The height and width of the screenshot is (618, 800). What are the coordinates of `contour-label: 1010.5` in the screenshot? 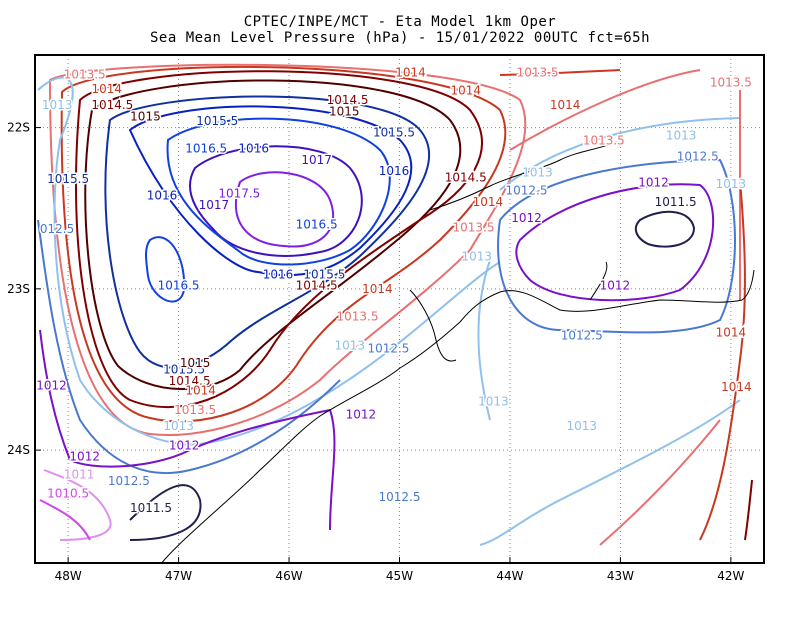 It's located at (68, 494).